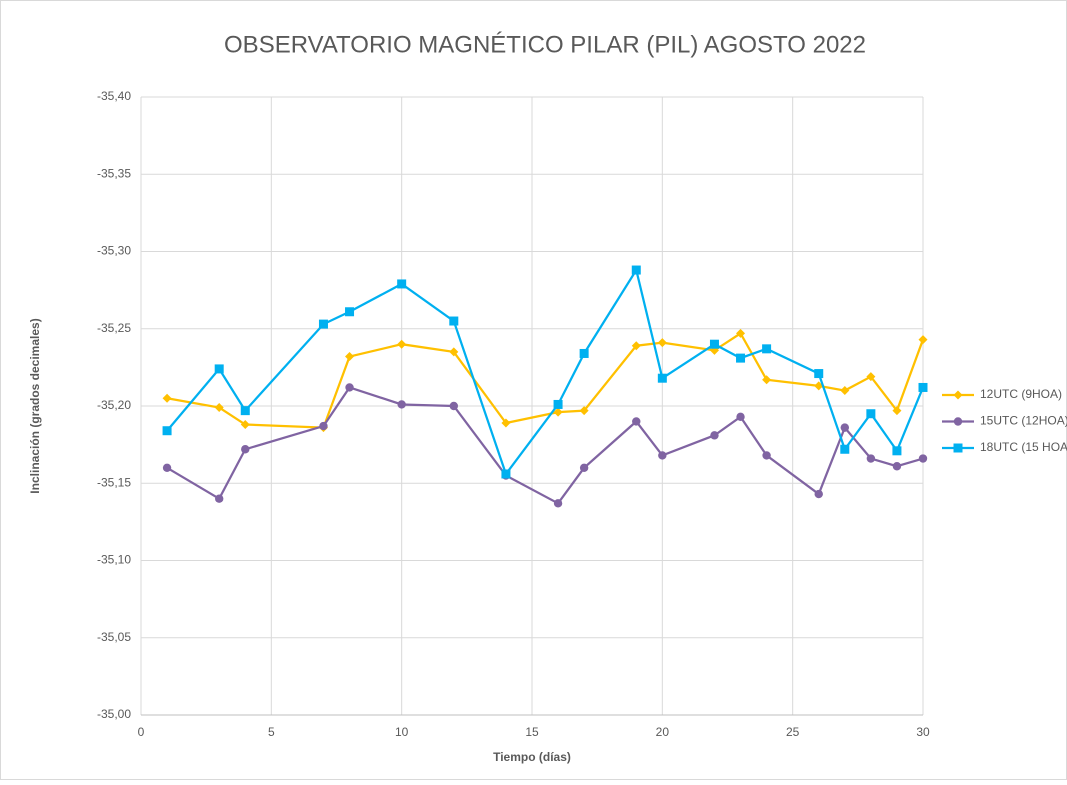 Image resolution: width=1067 pixels, height=785 pixels. Describe the element at coordinates (114, 482) in the screenshot. I see `y-tick-label: -35,15` at that location.